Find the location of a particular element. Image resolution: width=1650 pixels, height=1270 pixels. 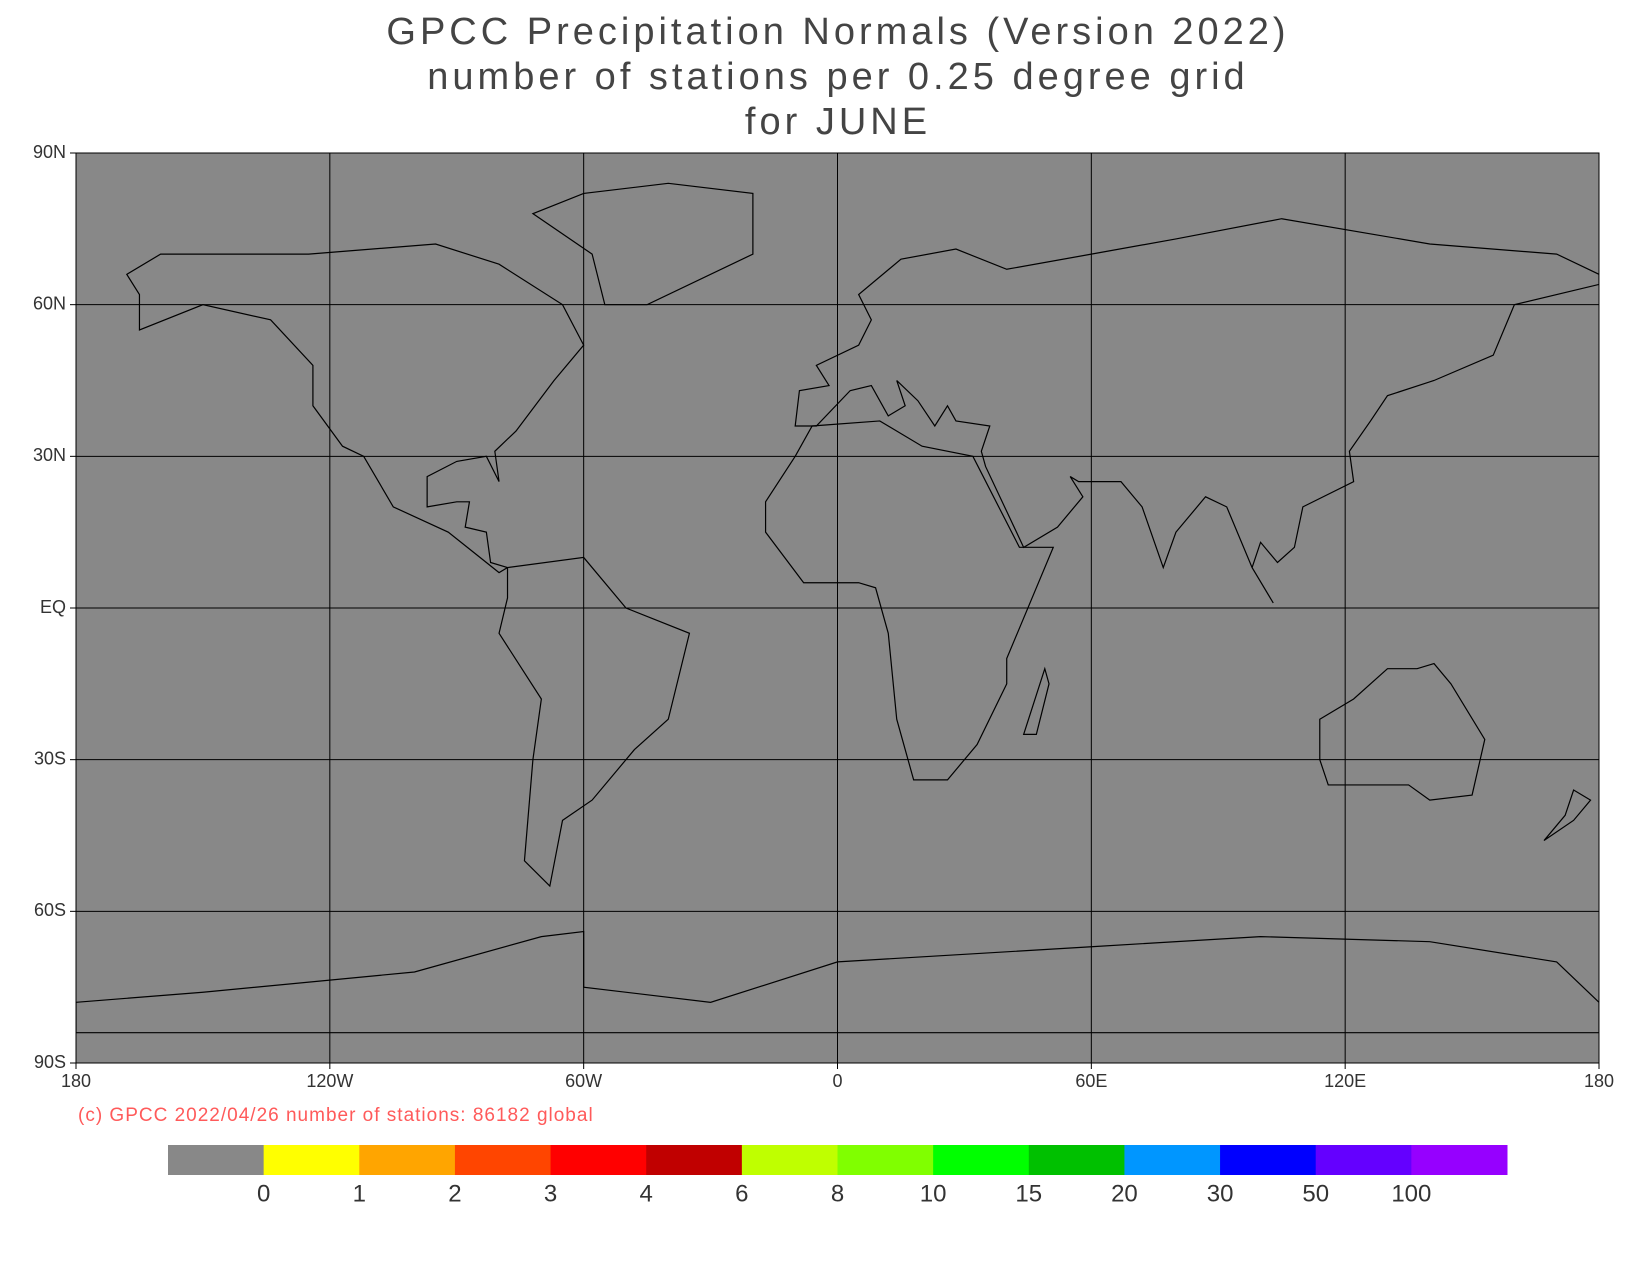

title-line: number of stations per 0.25 degree grid is located at coordinates (837, 77).